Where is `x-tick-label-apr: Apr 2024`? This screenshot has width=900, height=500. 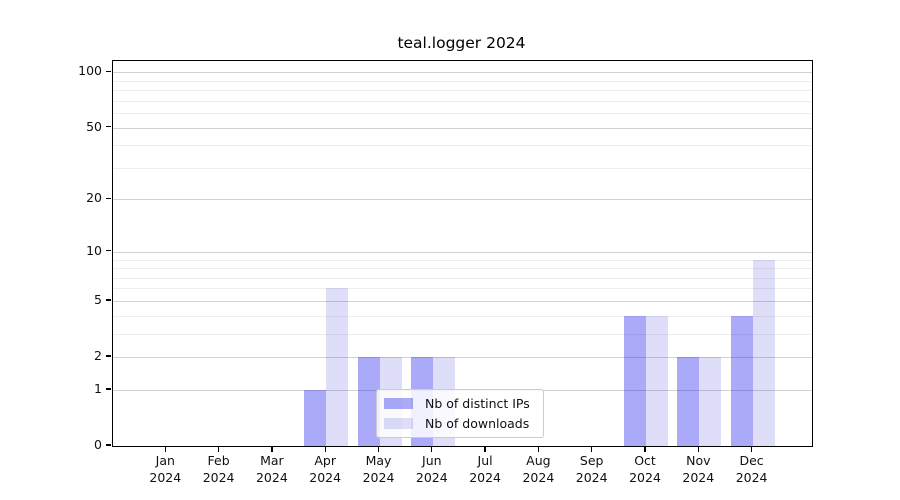 x-tick-label-apr: Apr 2024 is located at coordinates (325, 469).